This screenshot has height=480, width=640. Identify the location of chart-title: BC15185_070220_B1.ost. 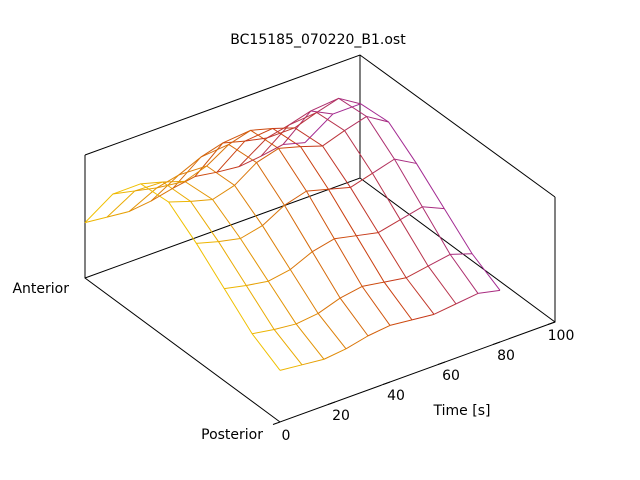
(318, 40).